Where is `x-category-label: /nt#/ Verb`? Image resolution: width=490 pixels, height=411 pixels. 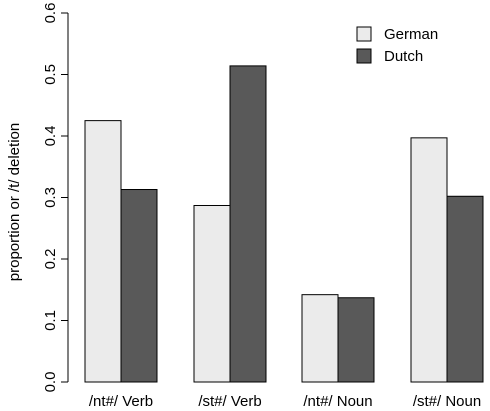 x-category-label: /nt#/ Verb is located at coordinates (121, 401).